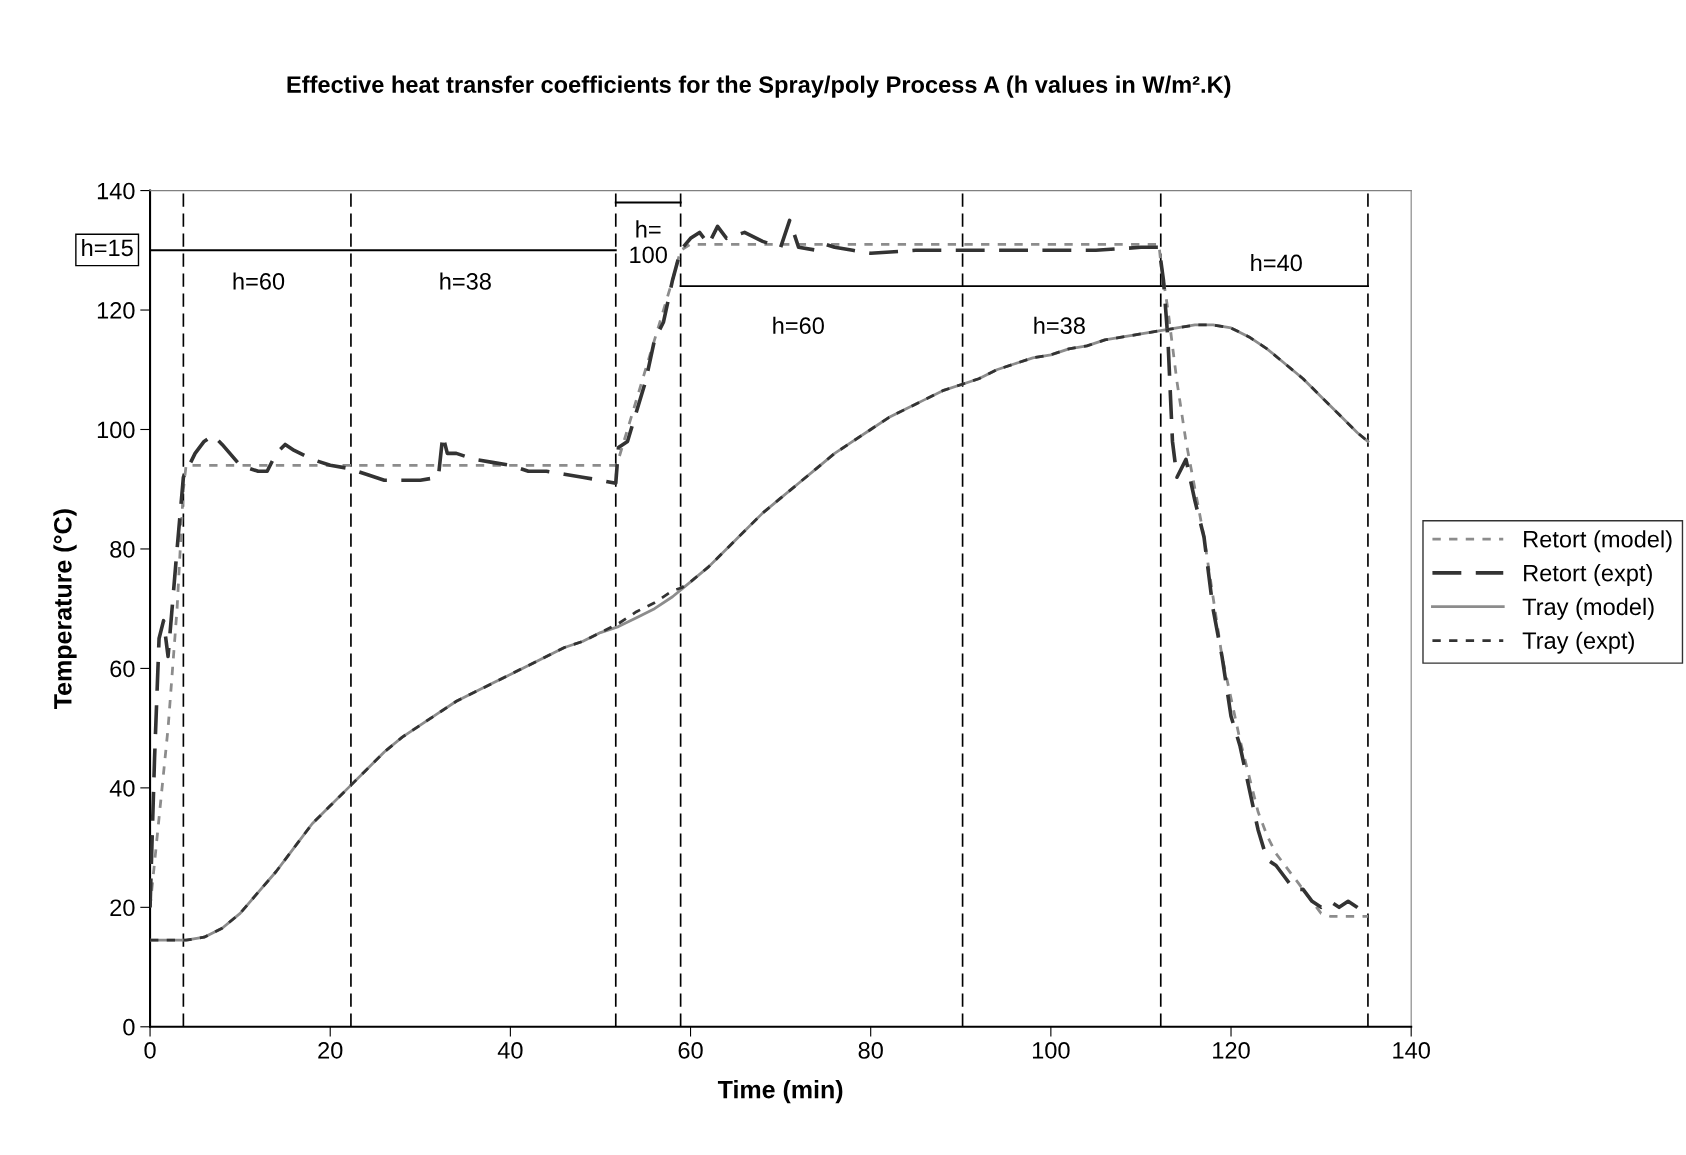  Describe the element at coordinates (870, 1050) in the screenshot. I see `x-tick-label: 80` at that location.